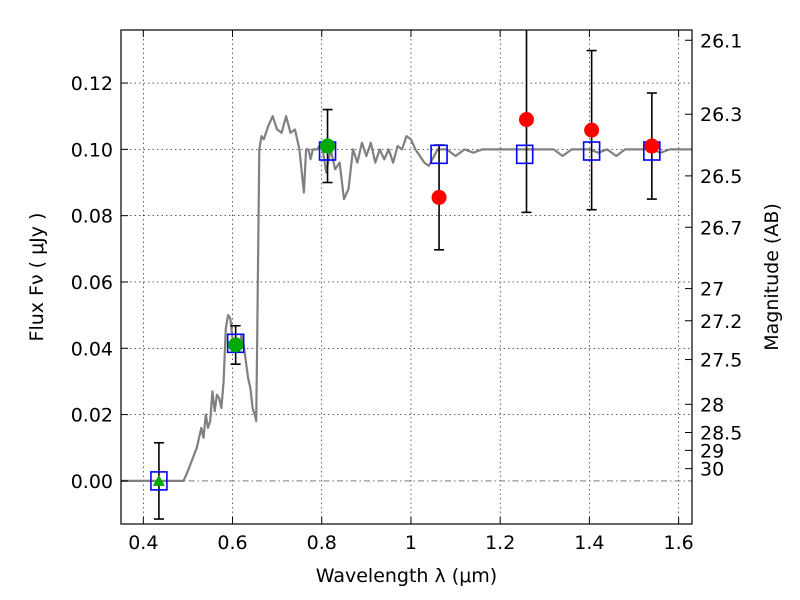 This screenshot has width=800, height=600. Describe the element at coordinates (721, 433) in the screenshot. I see `right-tick-label: 28.5` at that location.